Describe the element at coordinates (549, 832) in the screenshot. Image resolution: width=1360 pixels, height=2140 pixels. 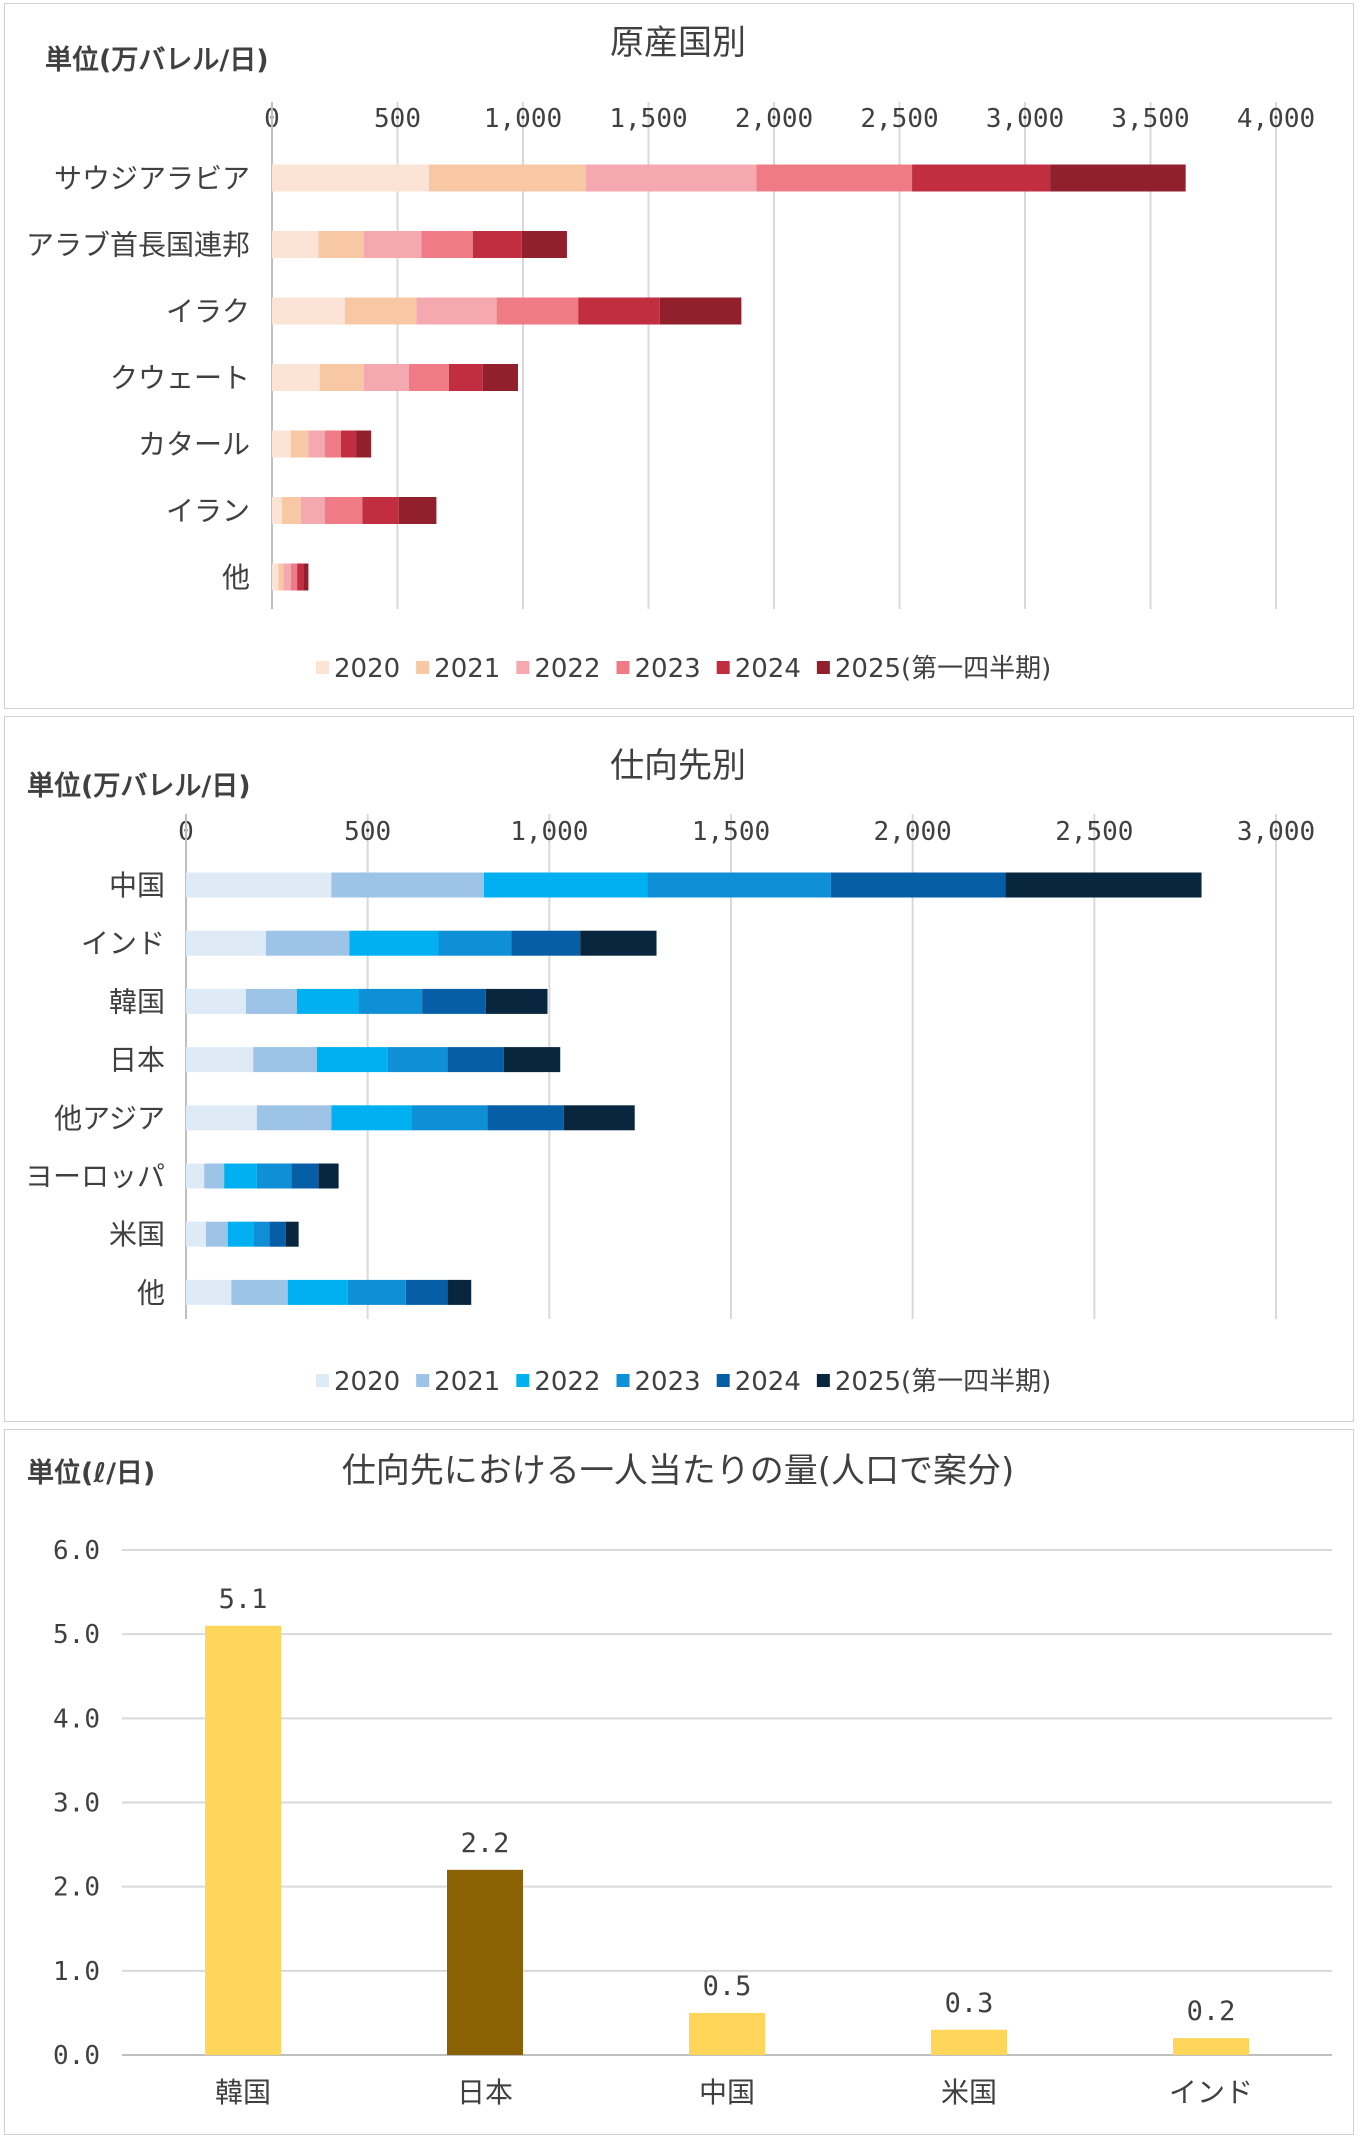
I see `x-tick-label: 1,000` at that location.